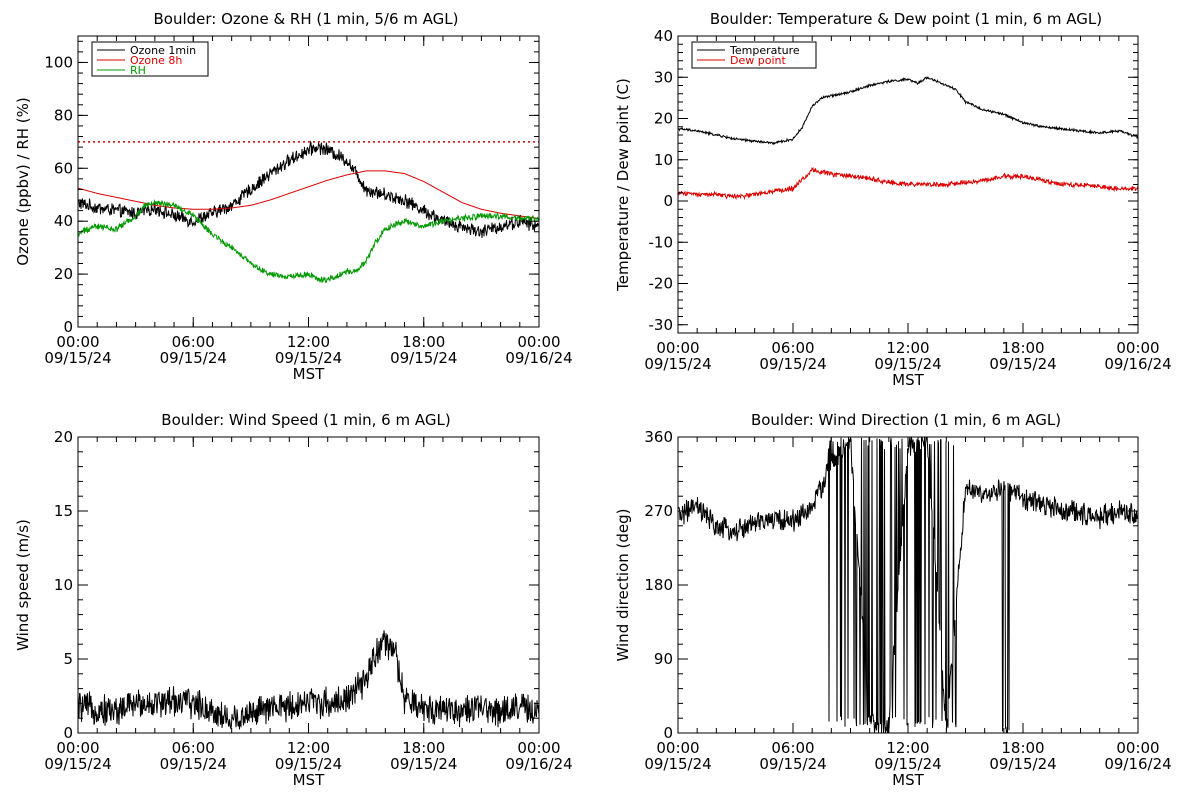 The image size is (1200, 800). Describe the element at coordinates (758, 60) in the screenshot. I see `legend-label: Dew point` at that location.